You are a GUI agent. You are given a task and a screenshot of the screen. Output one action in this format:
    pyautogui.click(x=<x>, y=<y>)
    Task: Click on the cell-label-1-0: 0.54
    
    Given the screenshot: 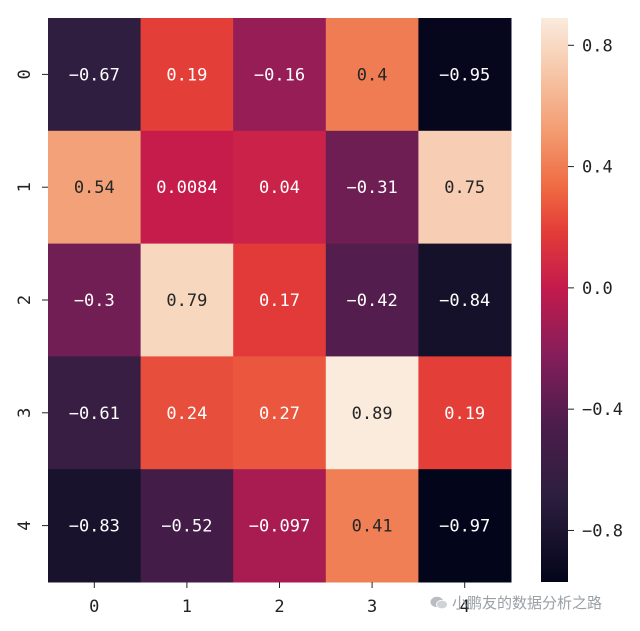 What is the action you would take?
    pyautogui.click(x=94, y=188)
    